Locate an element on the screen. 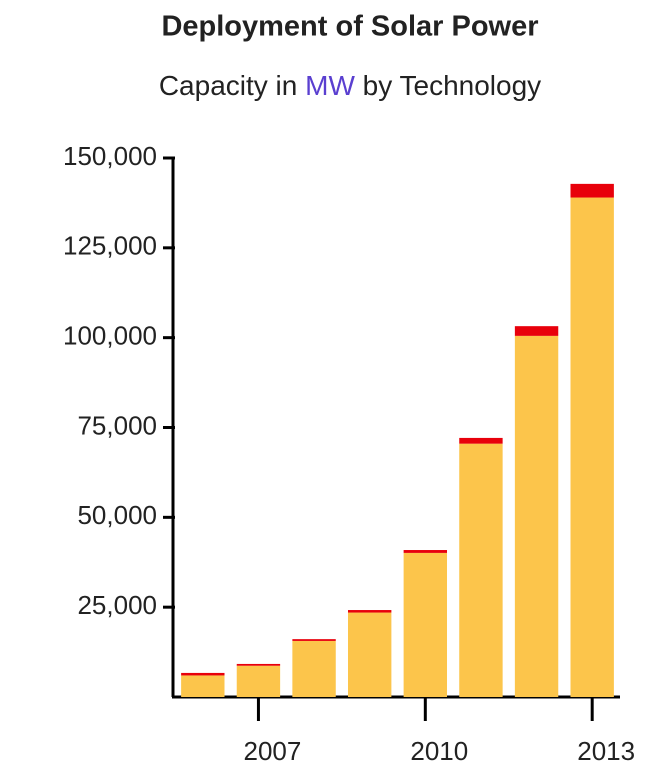 The width and height of the screenshot is (670, 772). subtitle-part: by Technology is located at coordinates (452, 85).